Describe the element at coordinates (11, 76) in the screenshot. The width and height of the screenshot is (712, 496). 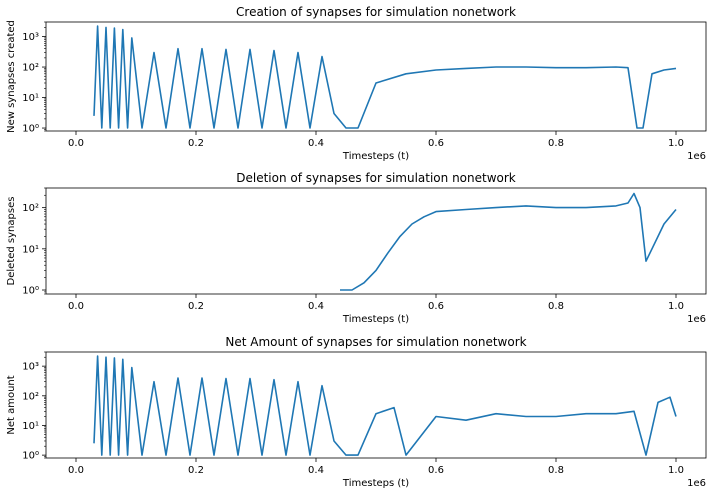
I see `y-axis-label: New synapses created` at that location.